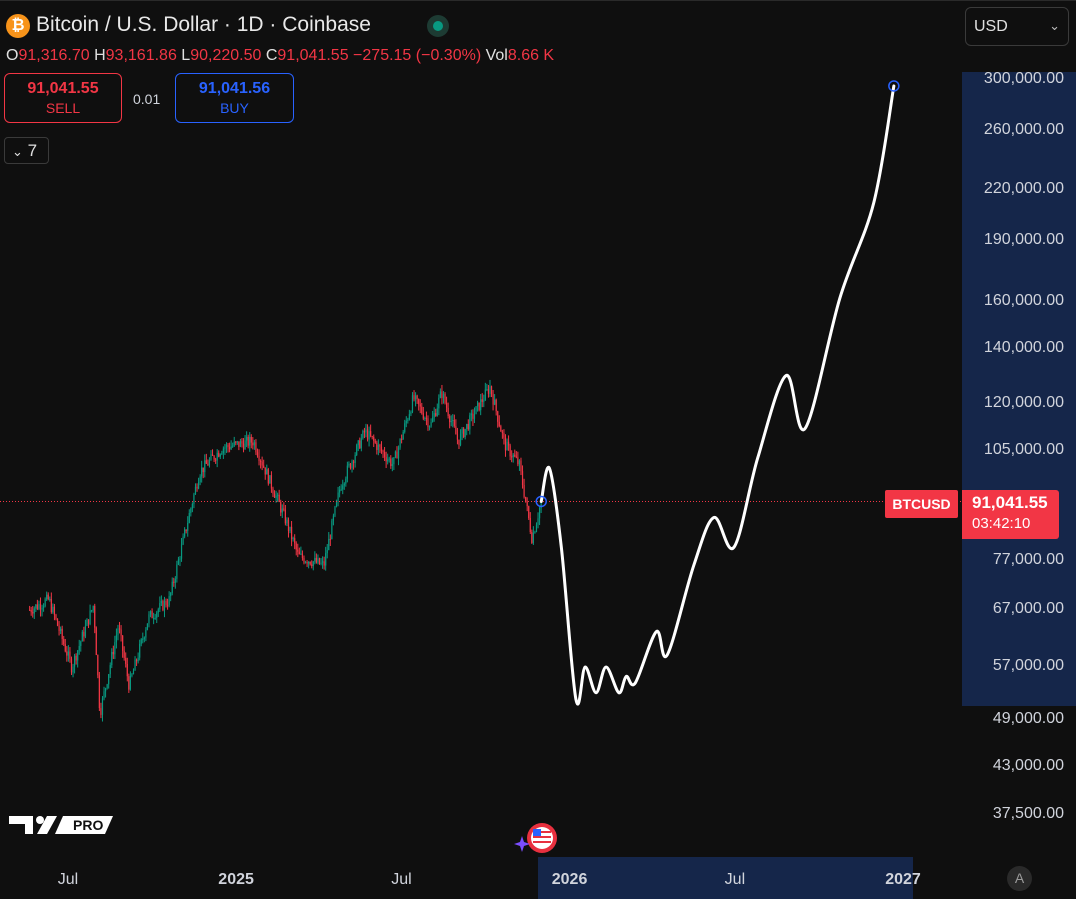  What do you see at coordinates (26, 150) in the screenshot?
I see `indicators-collapse-button: ⌄ 7` at bounding box center [26, 150].